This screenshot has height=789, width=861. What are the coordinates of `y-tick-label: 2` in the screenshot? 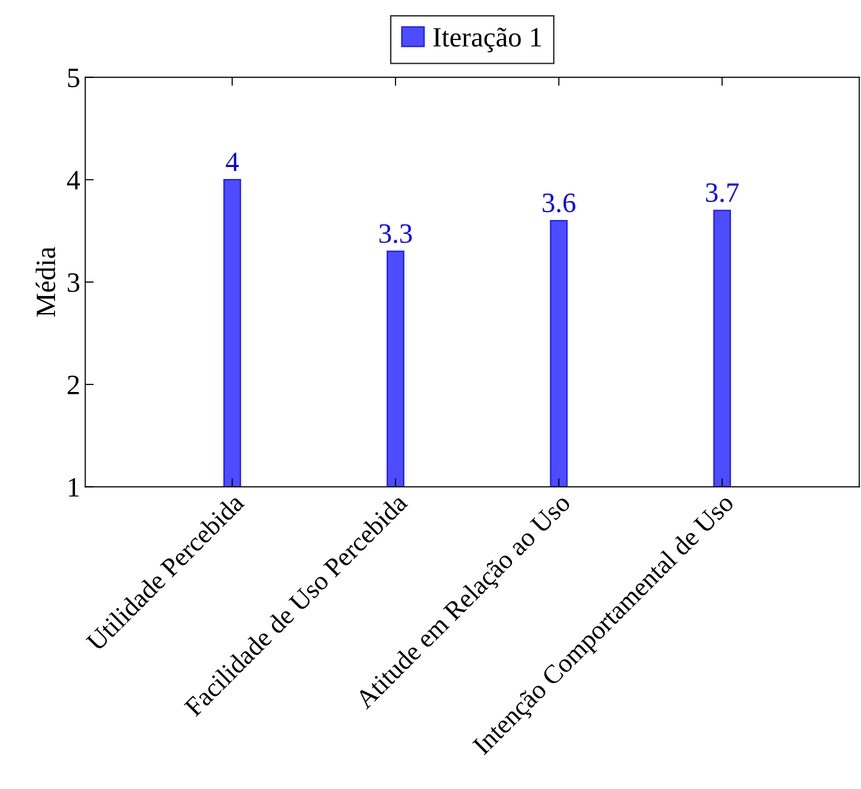 It's located at (73, 385).